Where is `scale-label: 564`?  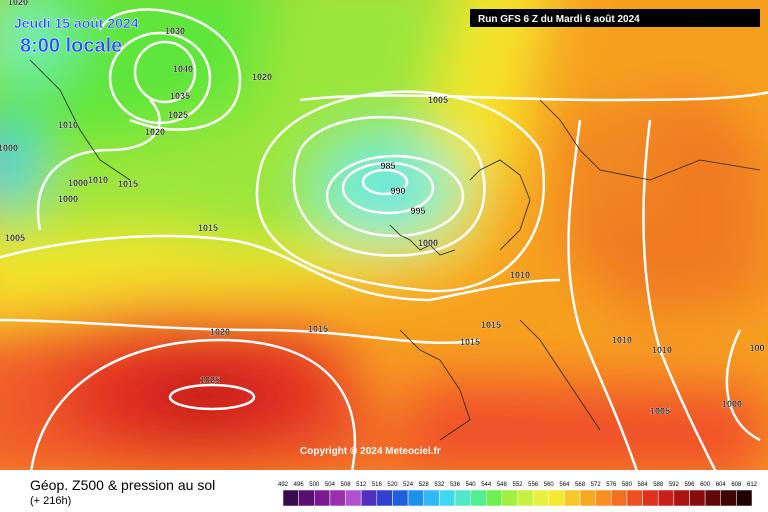
scale-label: 564 is located at coordinates (564, 485).